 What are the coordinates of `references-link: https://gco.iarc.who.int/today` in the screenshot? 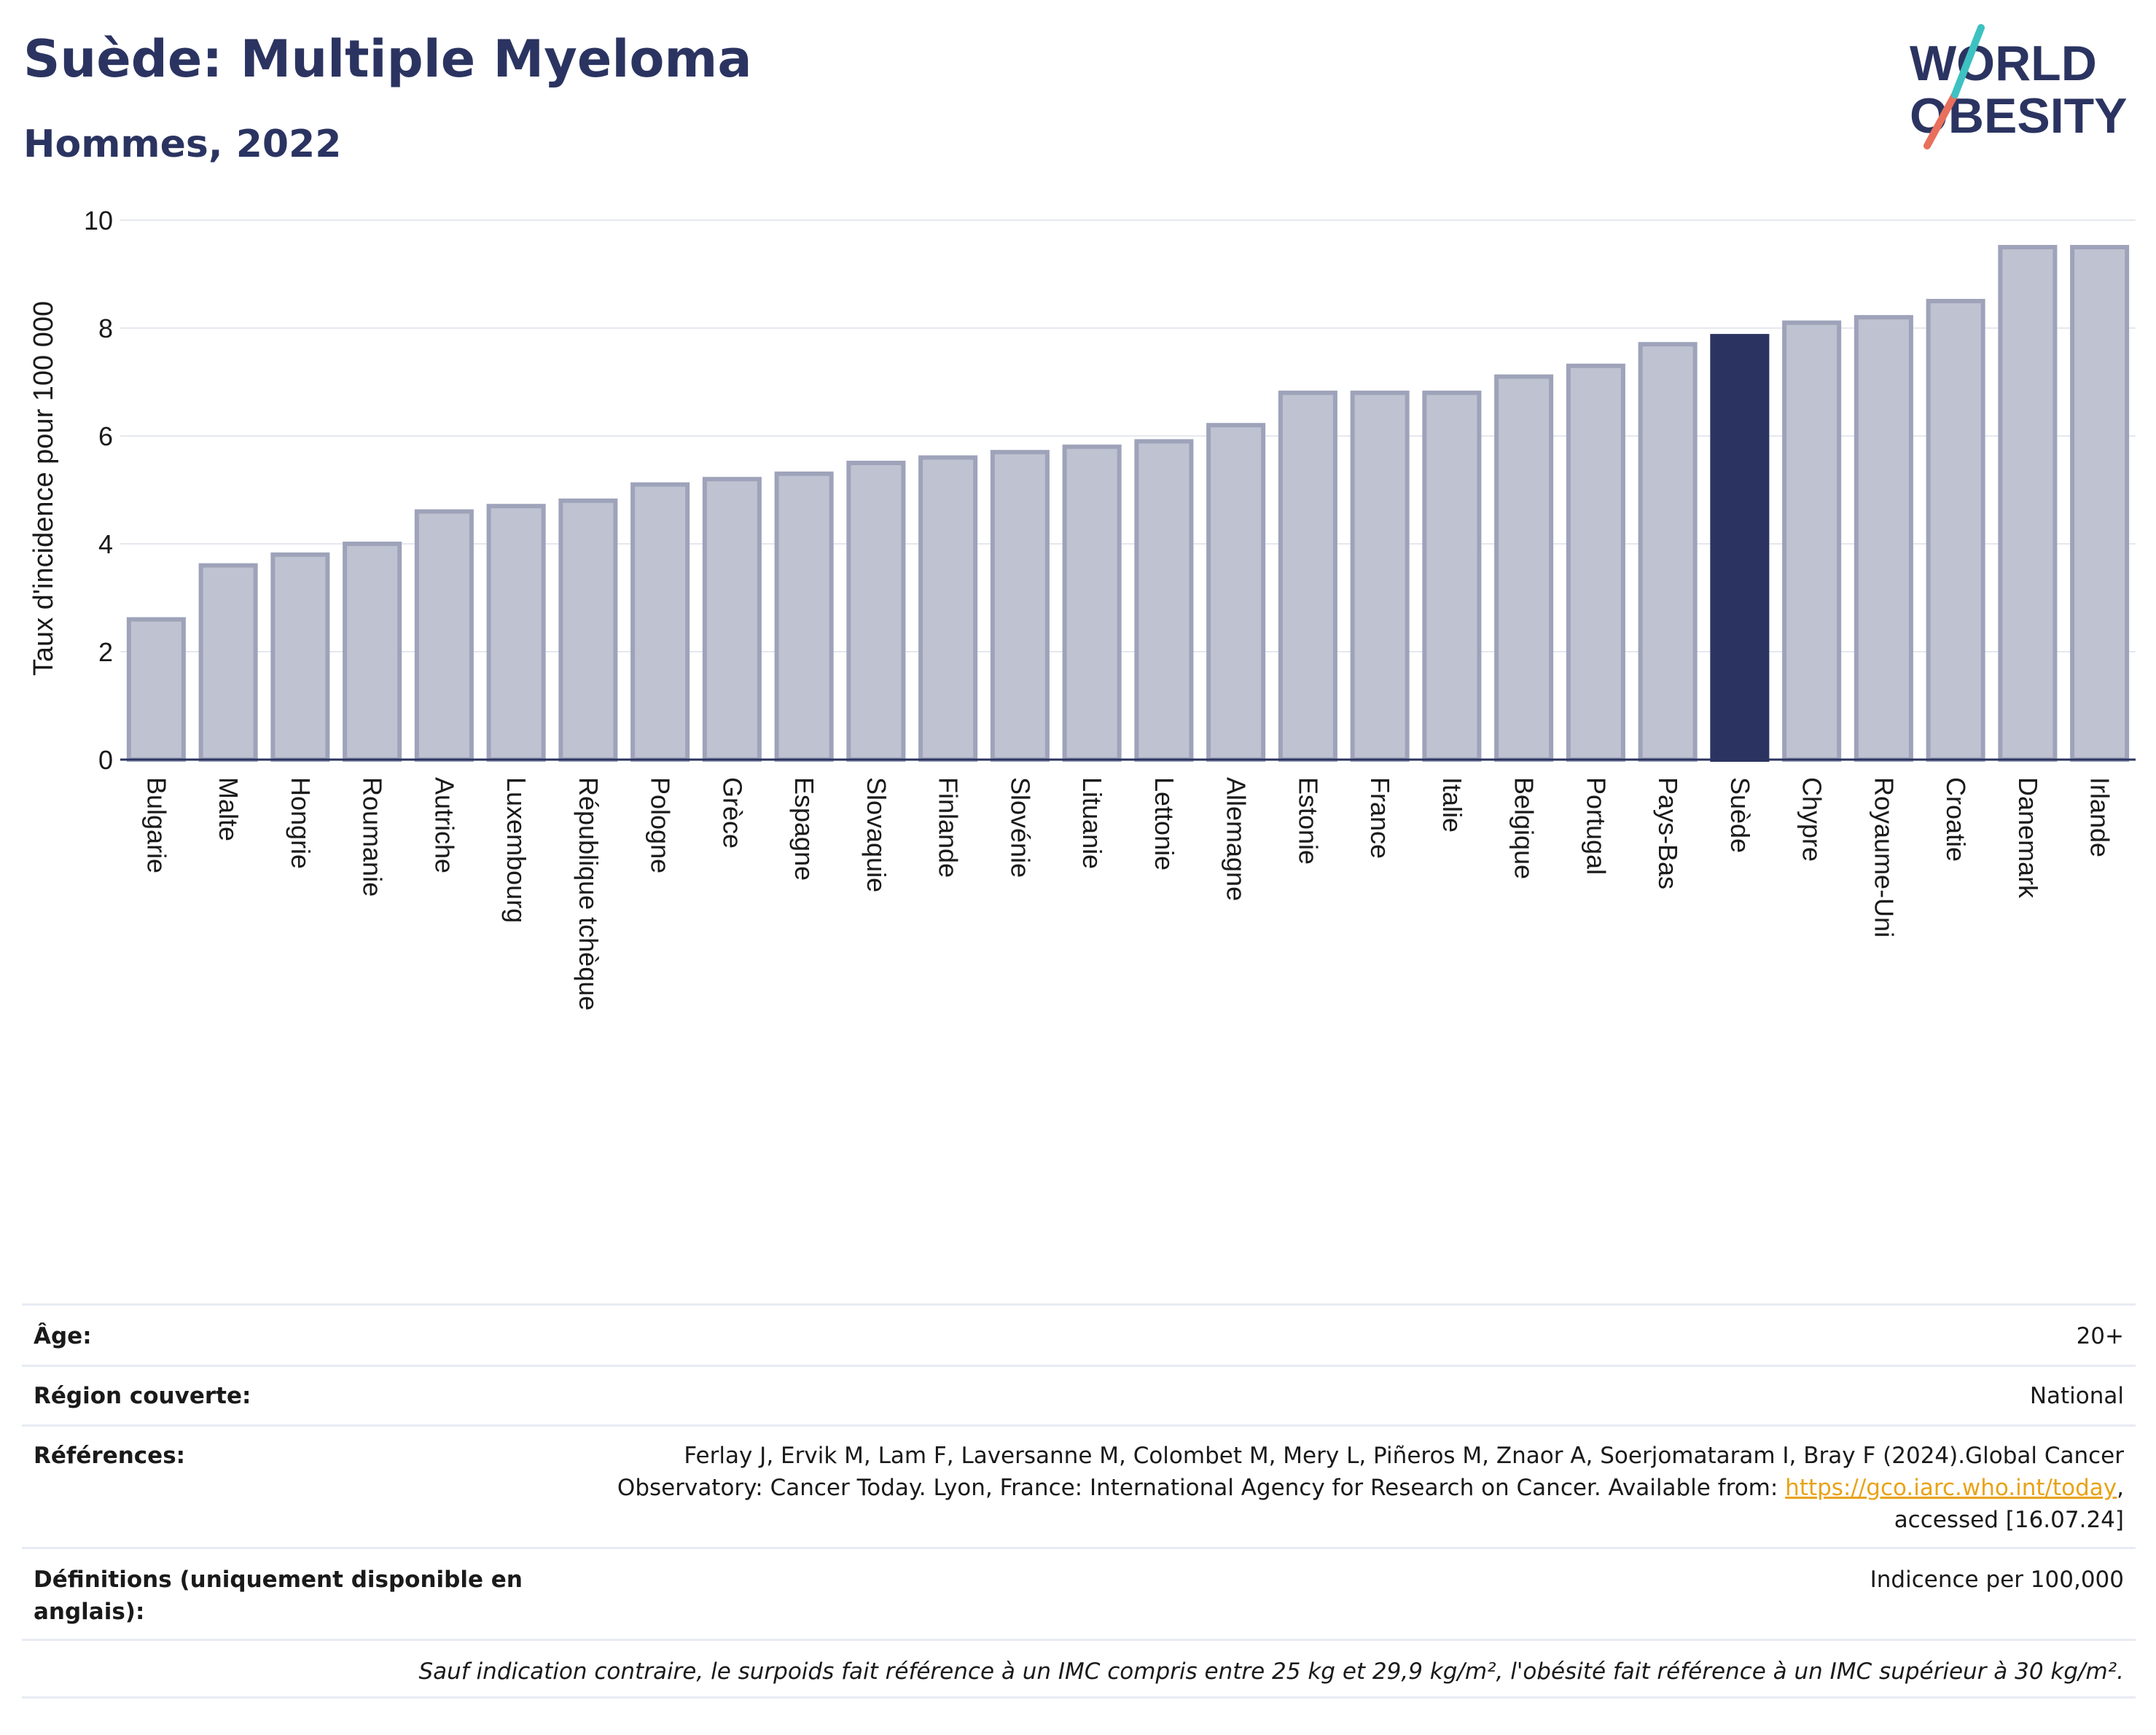 It's located at (1951, 1488).